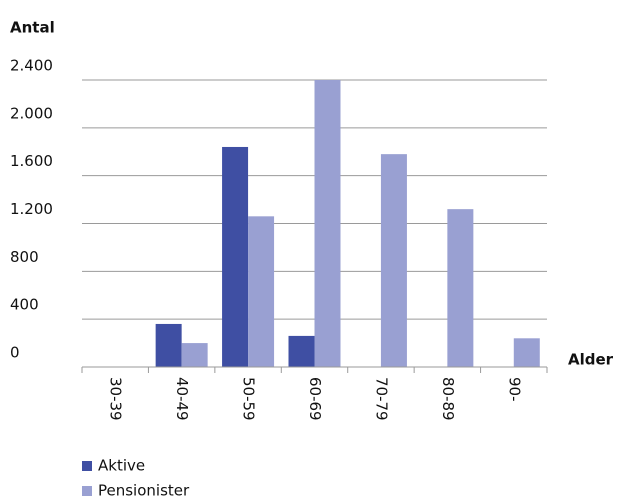  What do you see at coordinates (31, 209) in the screenshot?
I see `y-tick-label: 1.200` at bounding box center [31, 209].